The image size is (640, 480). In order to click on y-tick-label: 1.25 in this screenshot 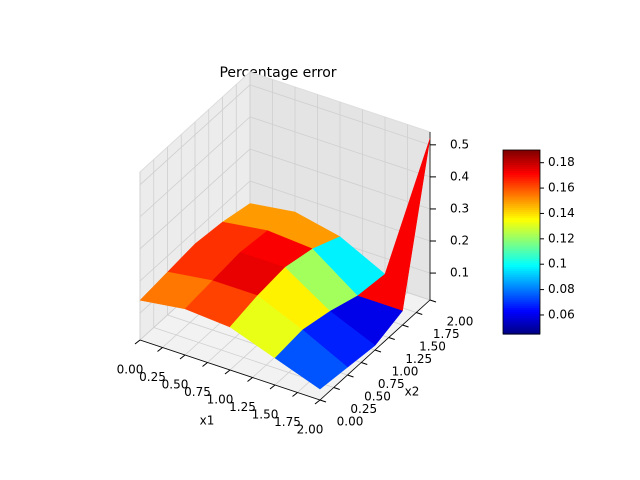, I will do `click(418, 359)`.